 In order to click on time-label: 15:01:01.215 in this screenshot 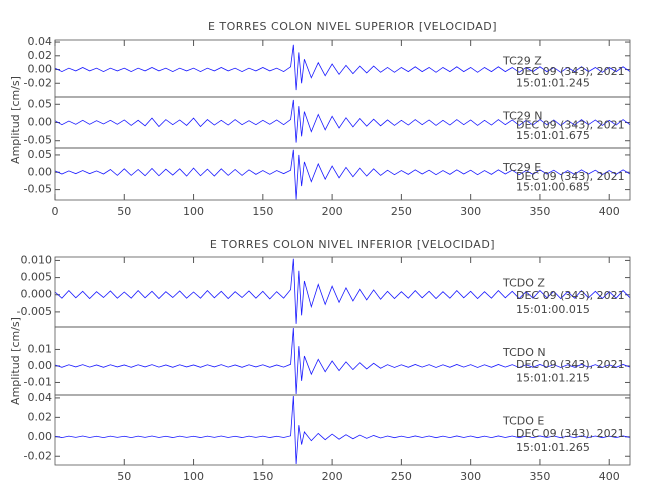, I will do `click(553, 378)`.